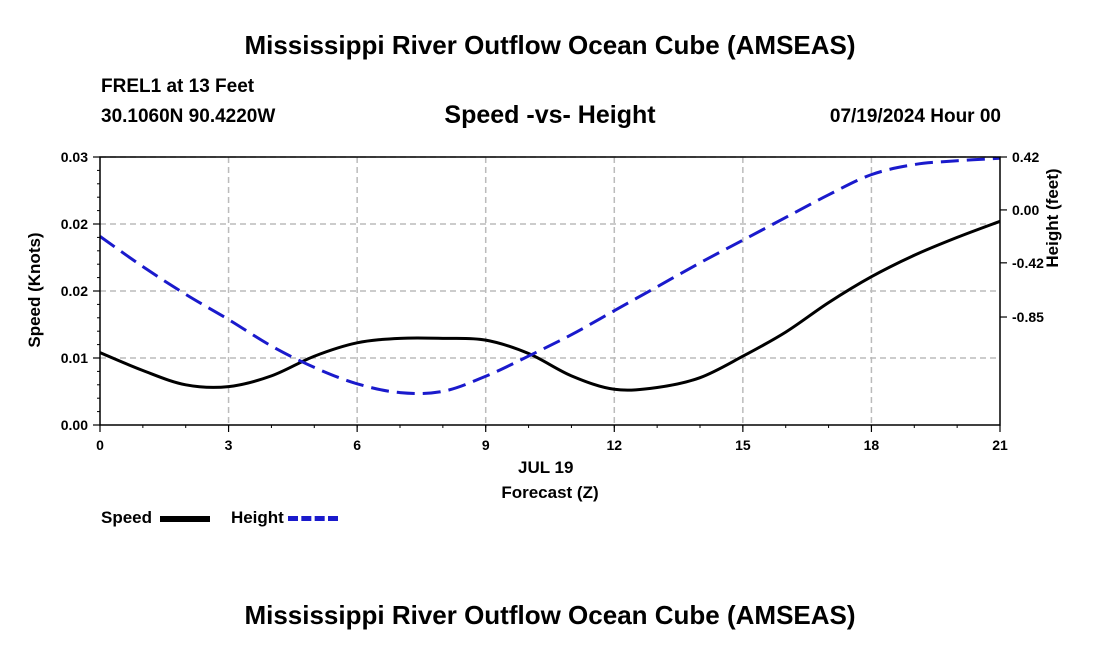 The height and width of the screenshot is (650, 1100). I want to click on y-axis-right-label-wrap: Height (feet), so click(1053, 218).